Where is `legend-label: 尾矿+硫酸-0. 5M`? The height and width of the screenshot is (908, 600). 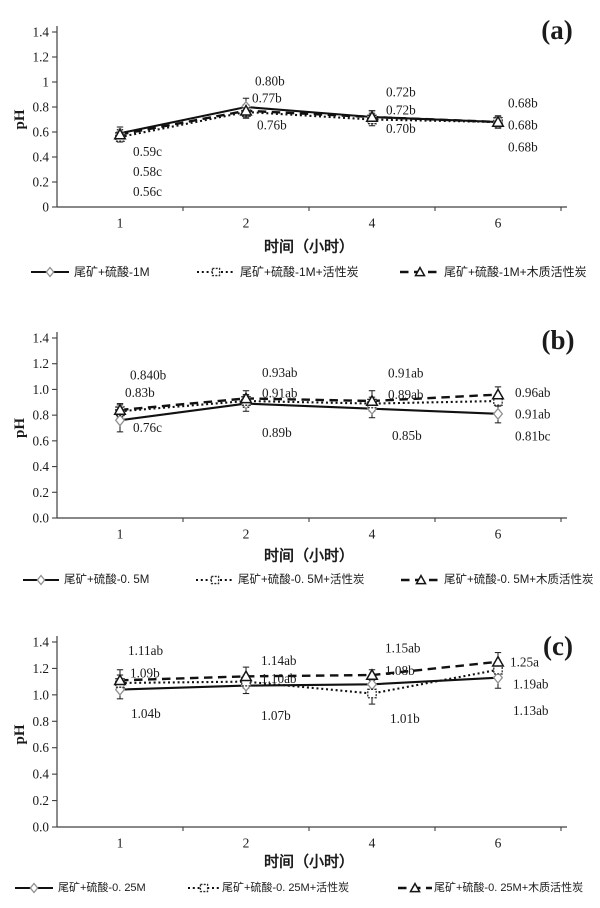
legend-label: 尾矿+硫酸-0. 5M is located at coordinates (106, 579).